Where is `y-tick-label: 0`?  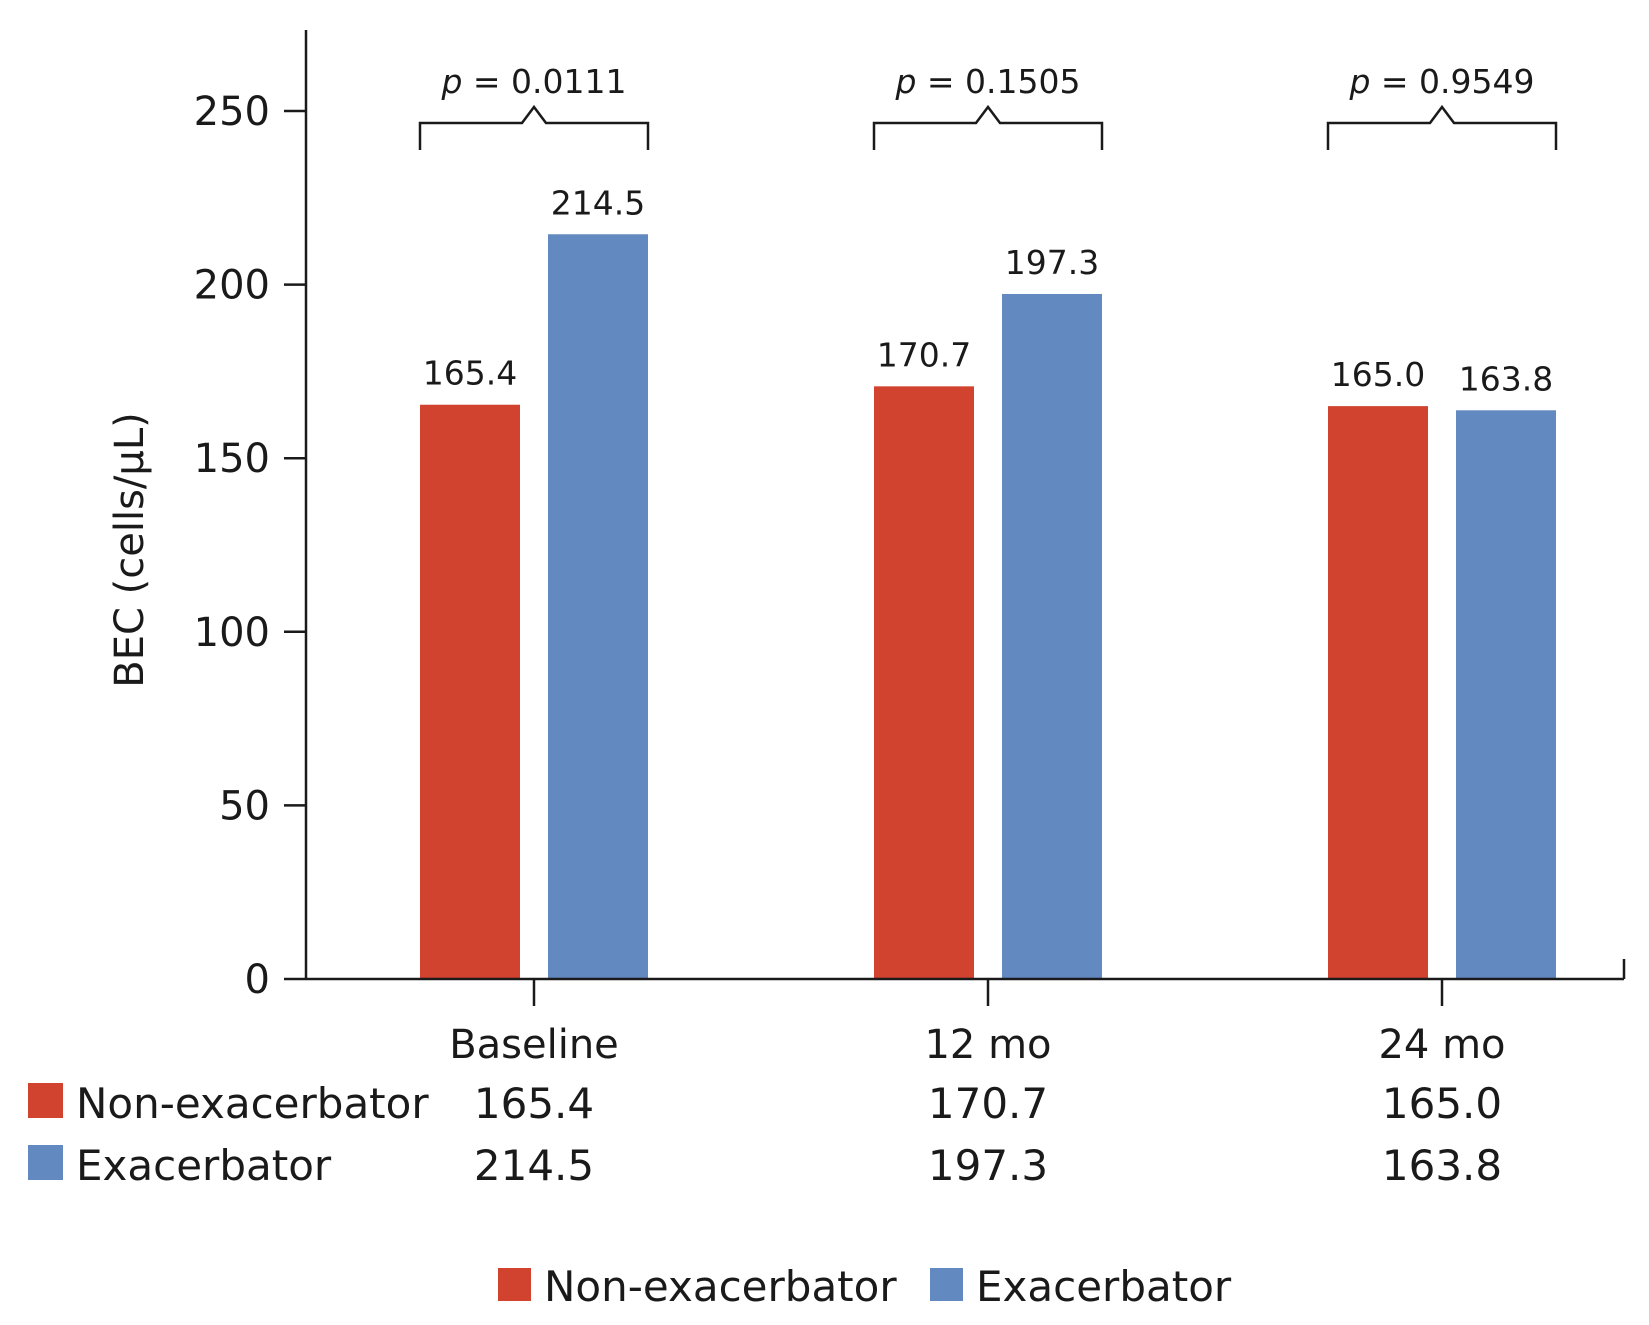 y-tick-label: 0 is located at coordinates (257, 980).